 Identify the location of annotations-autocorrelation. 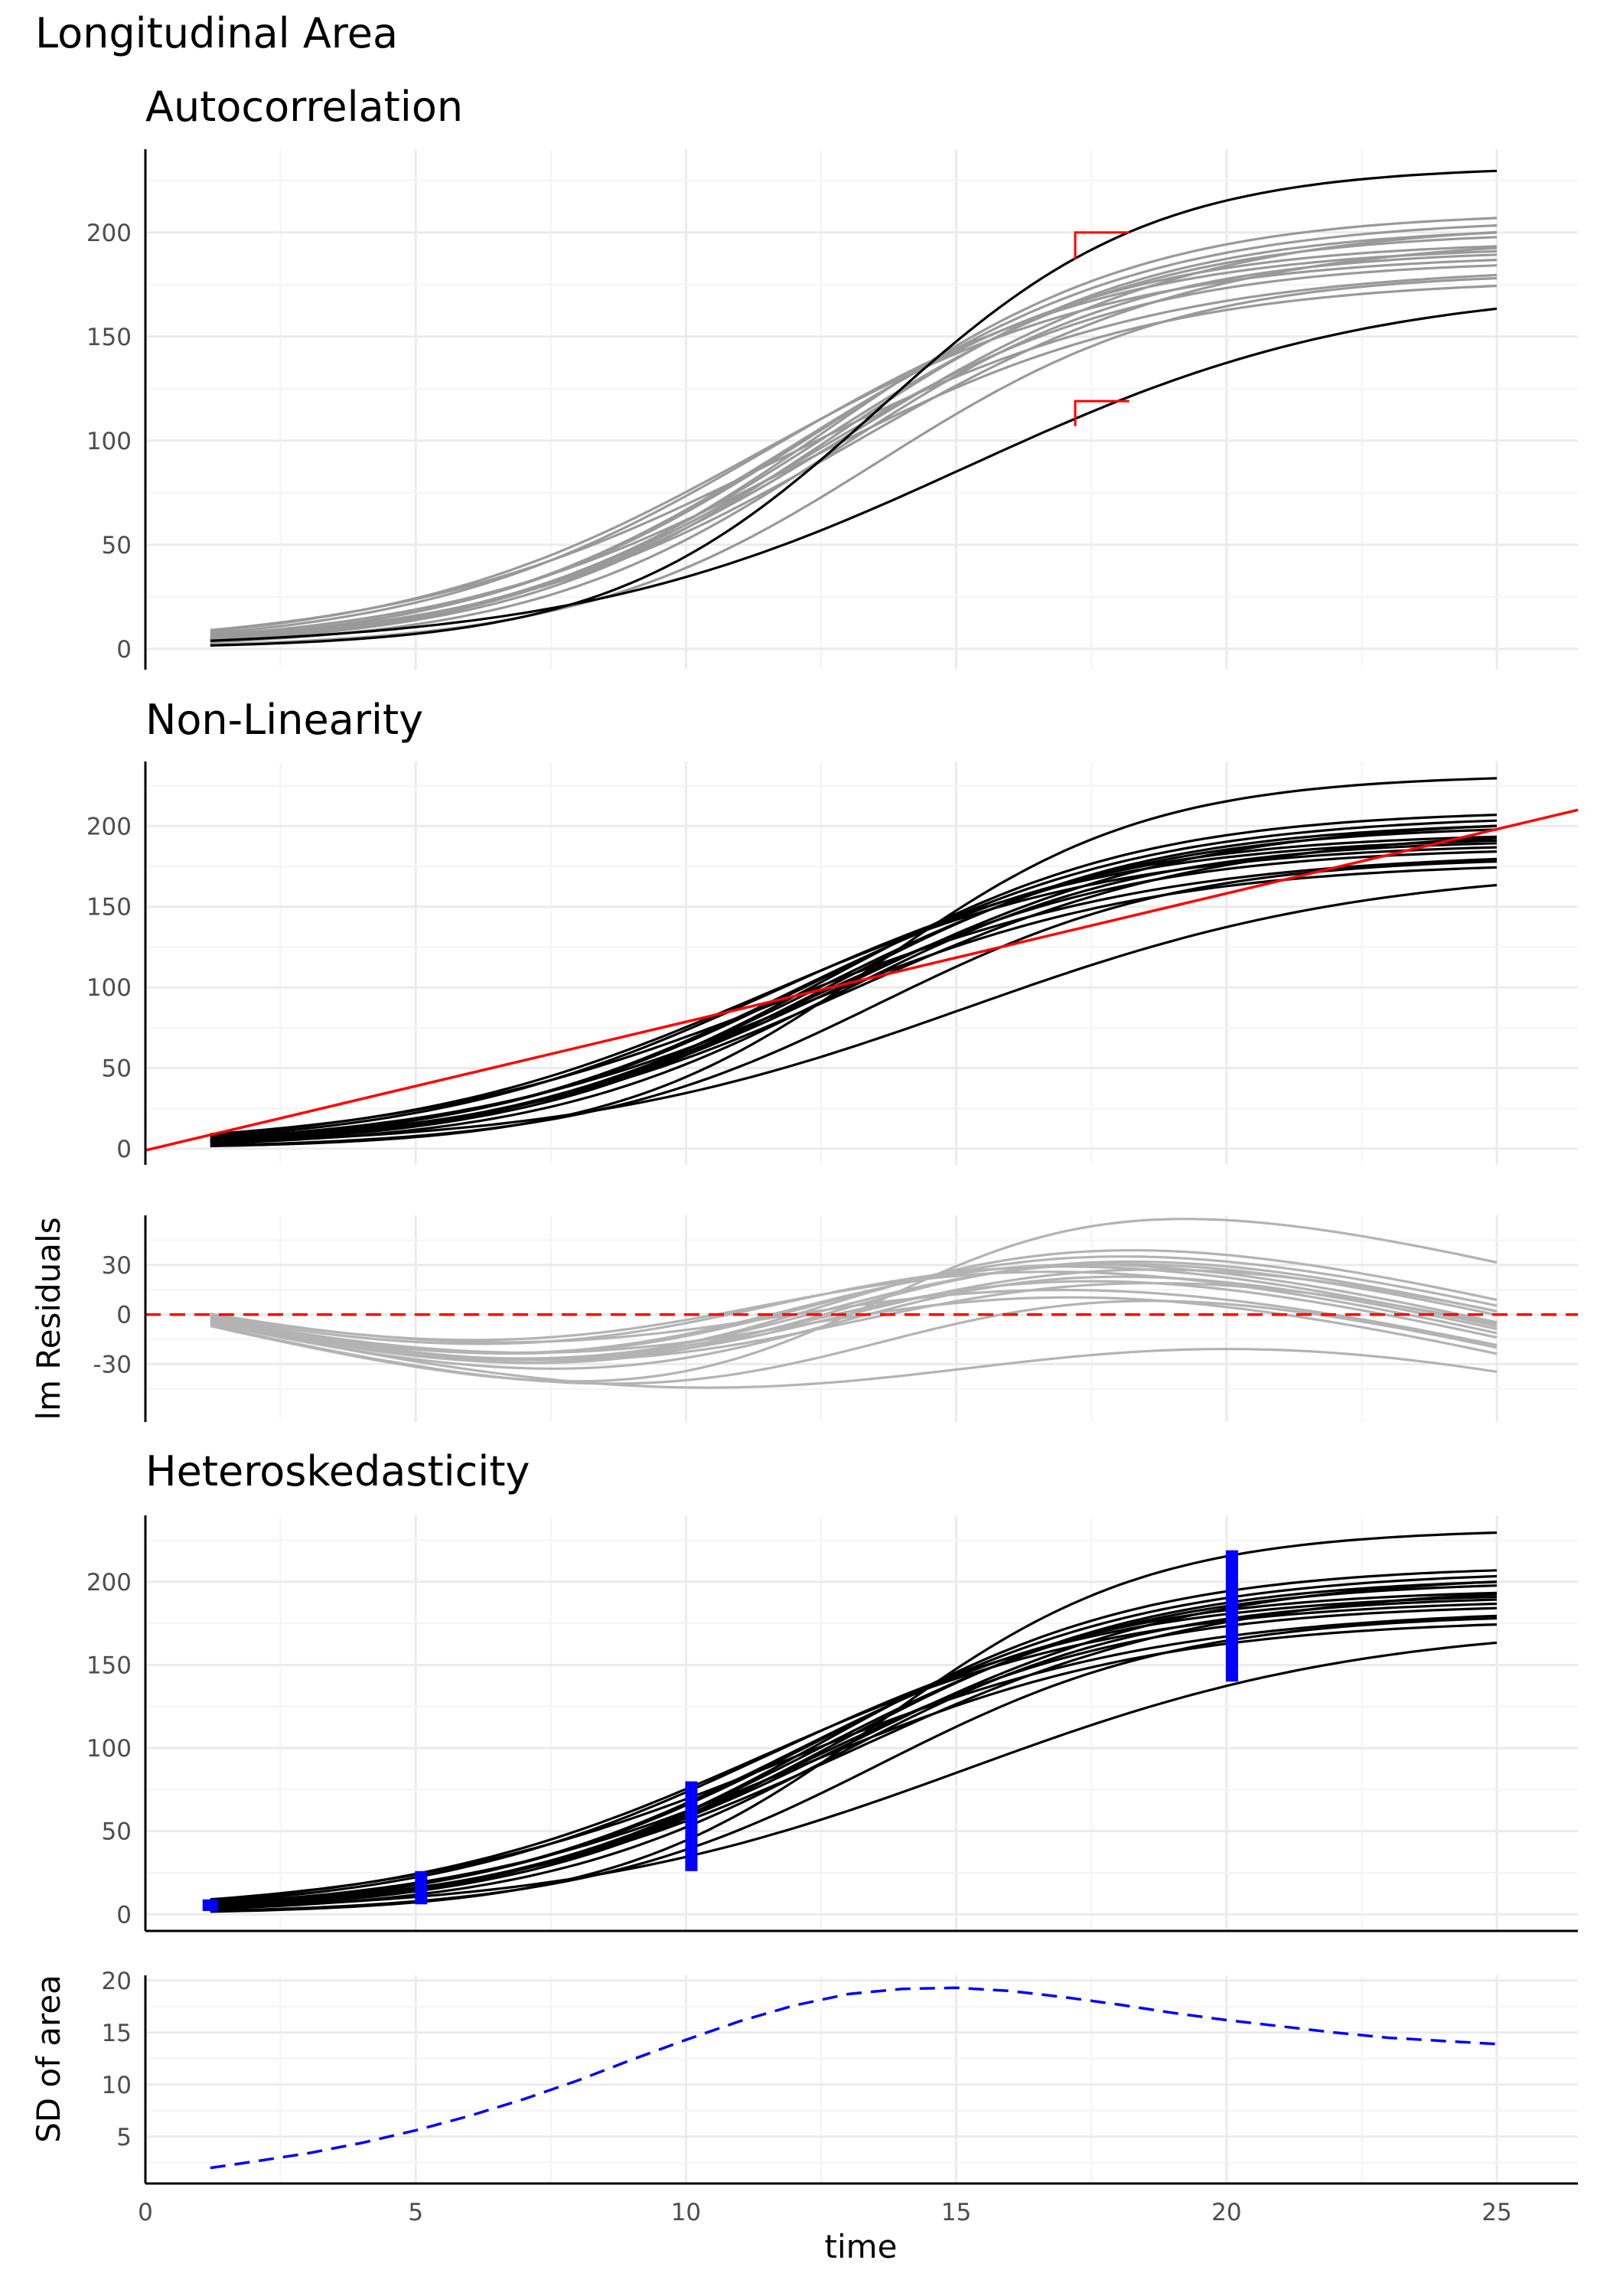
(1101, 328).